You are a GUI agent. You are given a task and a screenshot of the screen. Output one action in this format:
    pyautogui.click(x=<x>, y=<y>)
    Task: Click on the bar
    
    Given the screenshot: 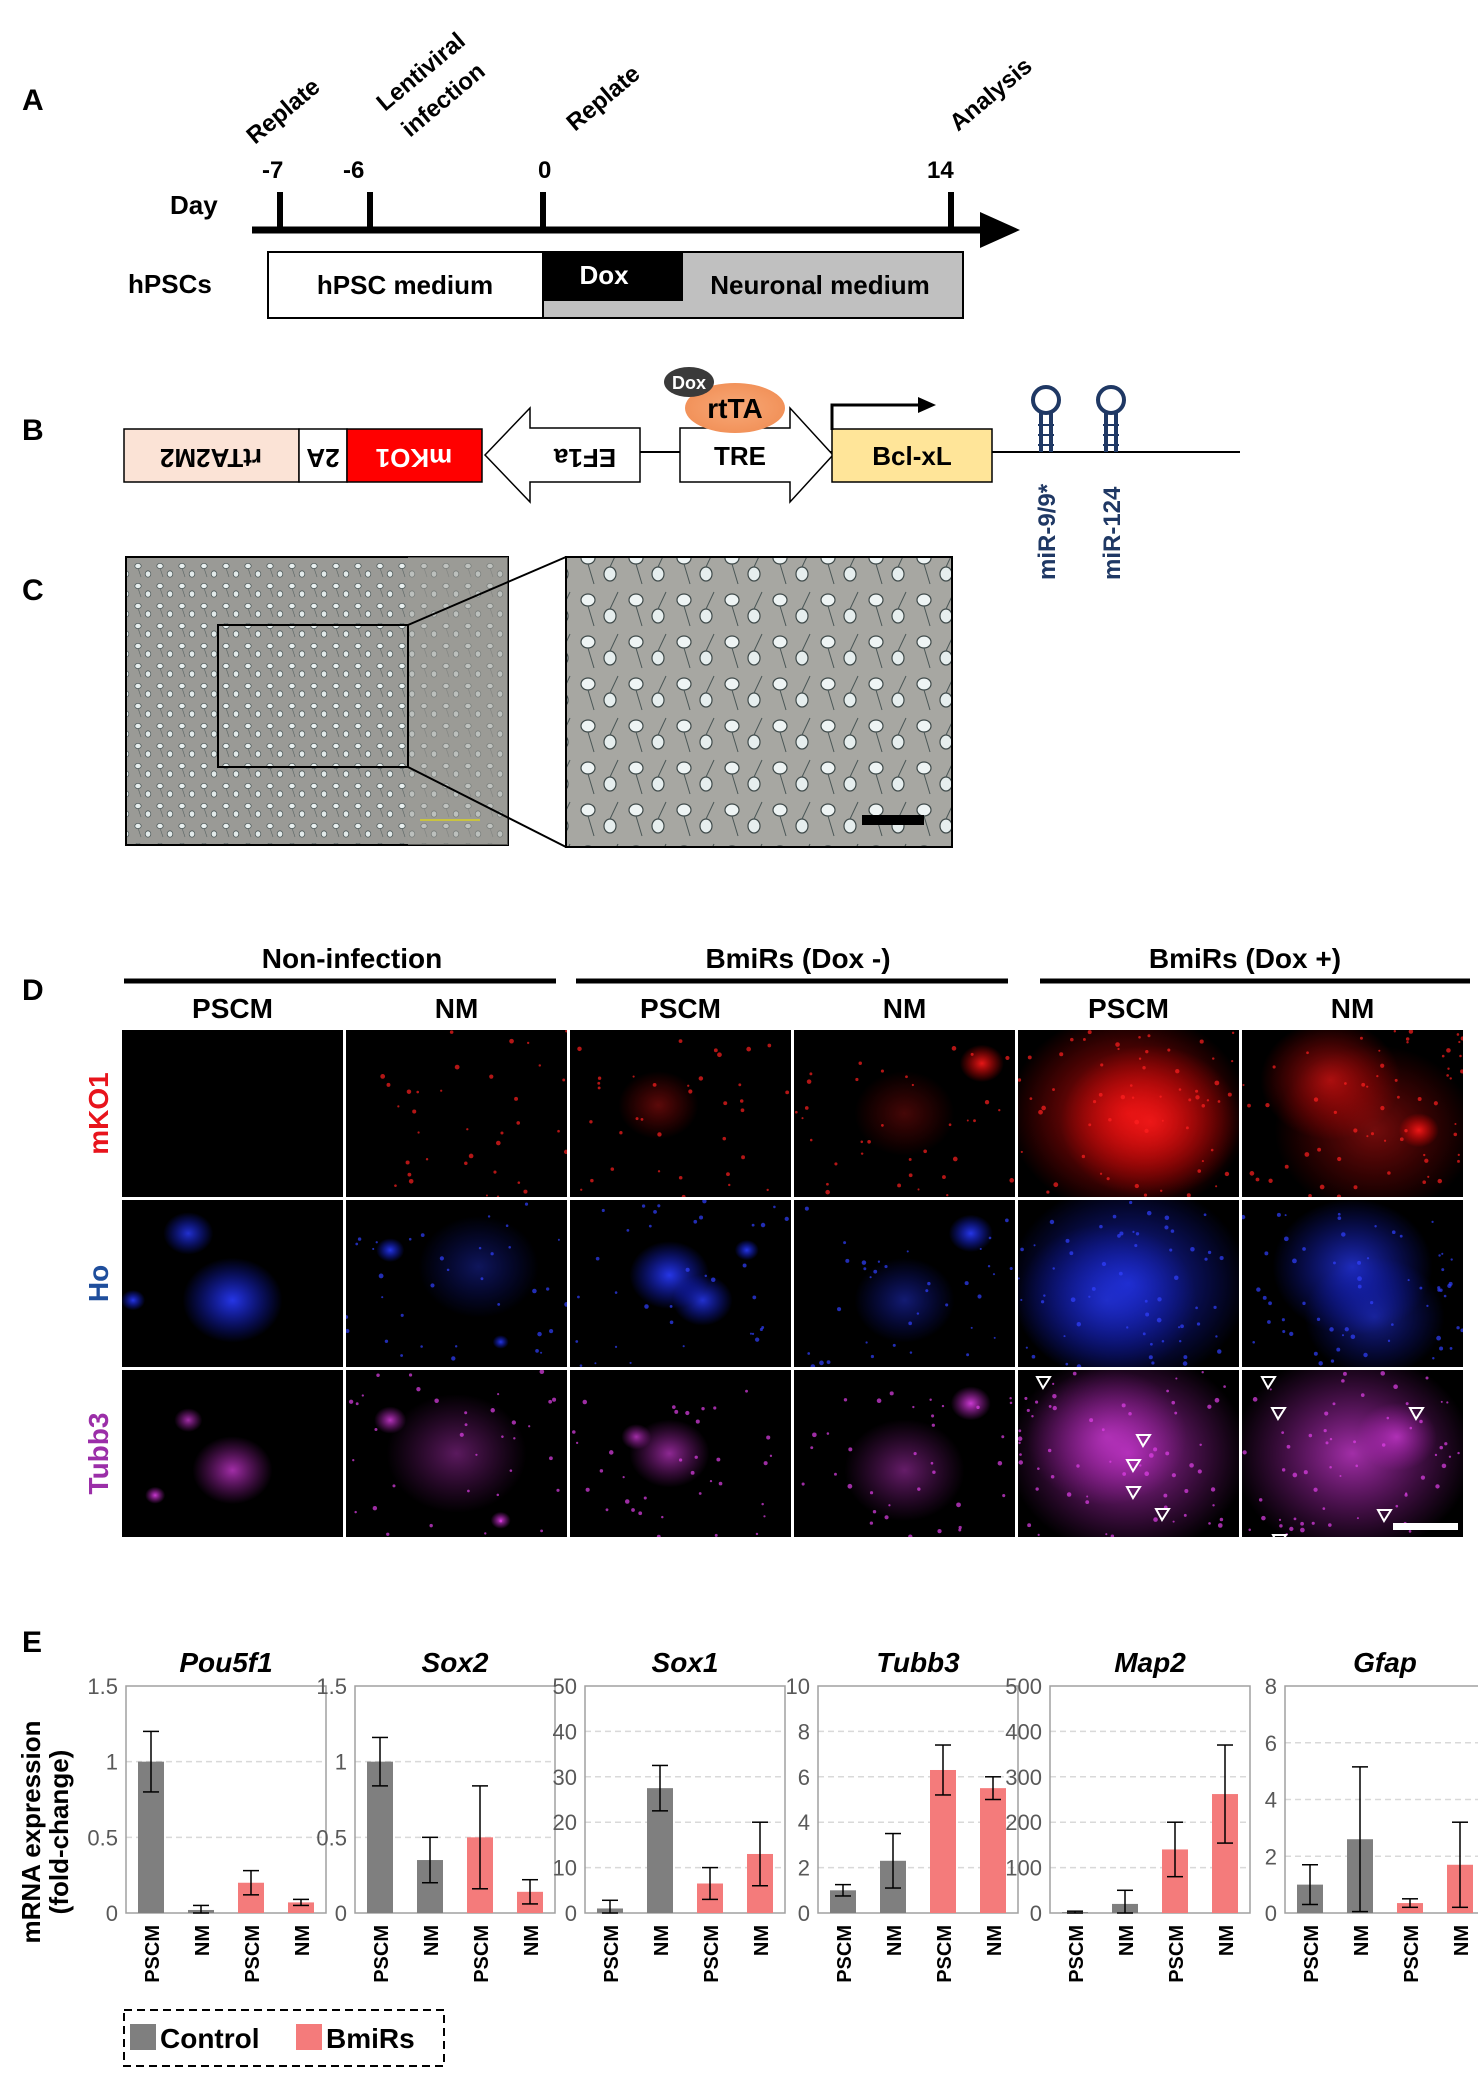 What is the action you would take?
    pyautogui.click(x=993, y=1850)
    